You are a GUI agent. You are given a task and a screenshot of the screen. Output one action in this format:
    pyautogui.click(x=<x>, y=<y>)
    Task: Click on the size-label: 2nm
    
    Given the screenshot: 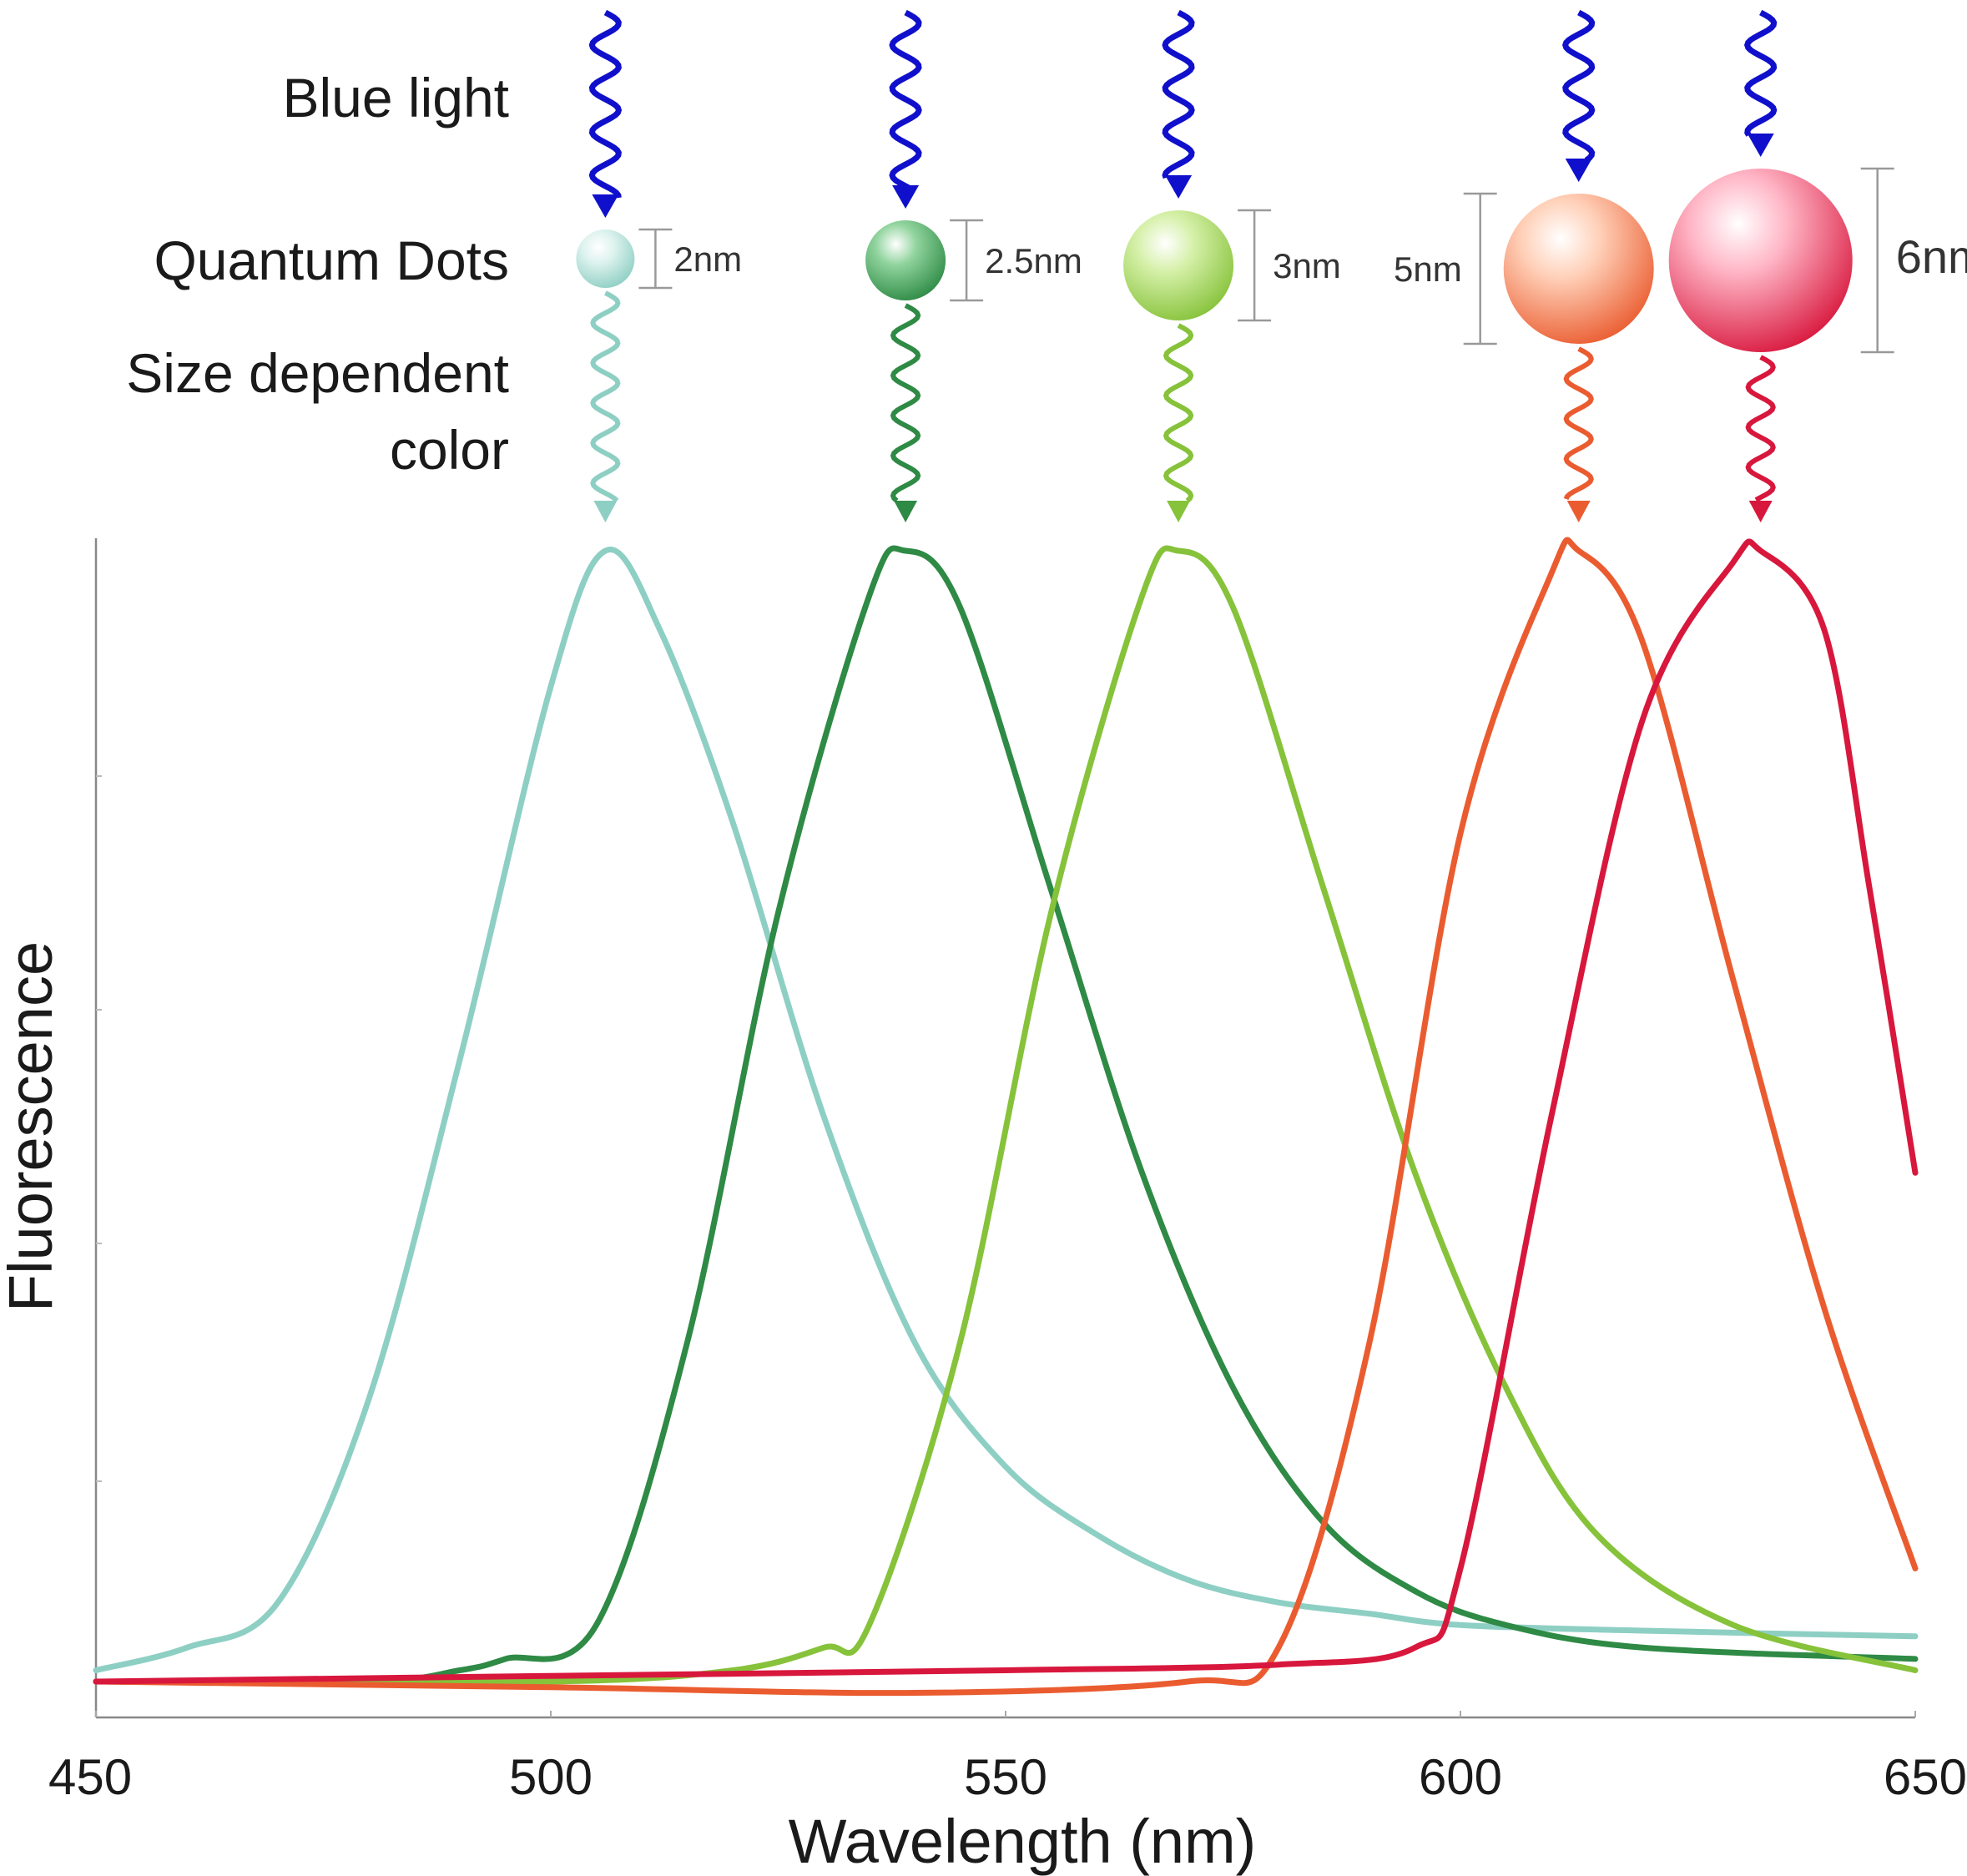 What is the action you would take?
    pyautogui.click(x=707, y=259)
    